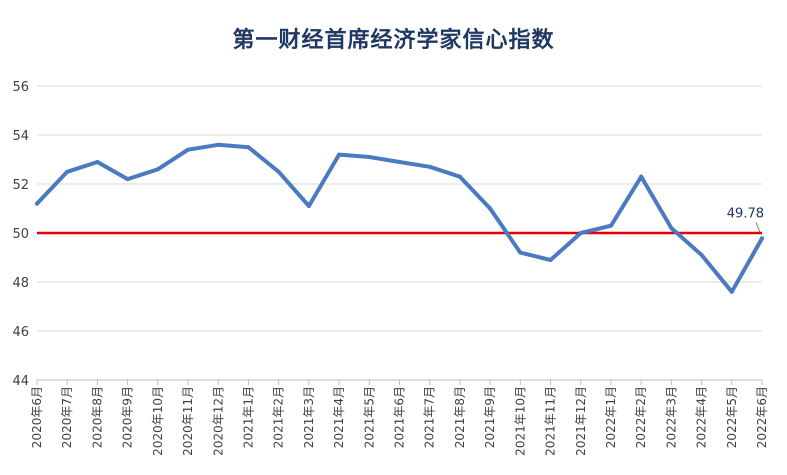 The height and width of the screenshot is (475, 787). Describe the element at coordinates (758, 227) in the screenshot. I see `annotation-leader` at that location.